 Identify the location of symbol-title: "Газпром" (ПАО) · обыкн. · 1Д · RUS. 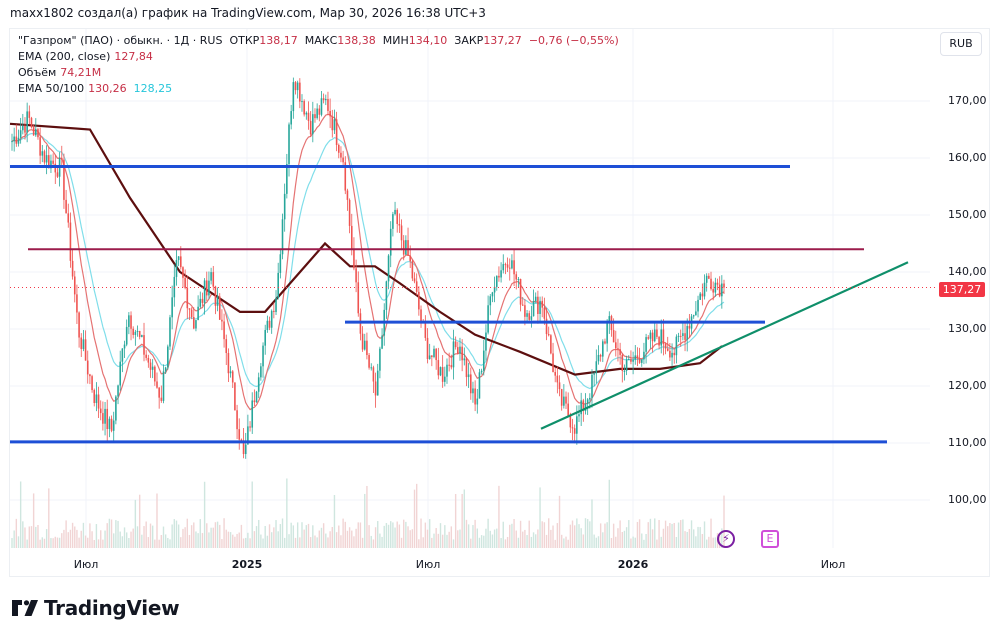
(120, 40).